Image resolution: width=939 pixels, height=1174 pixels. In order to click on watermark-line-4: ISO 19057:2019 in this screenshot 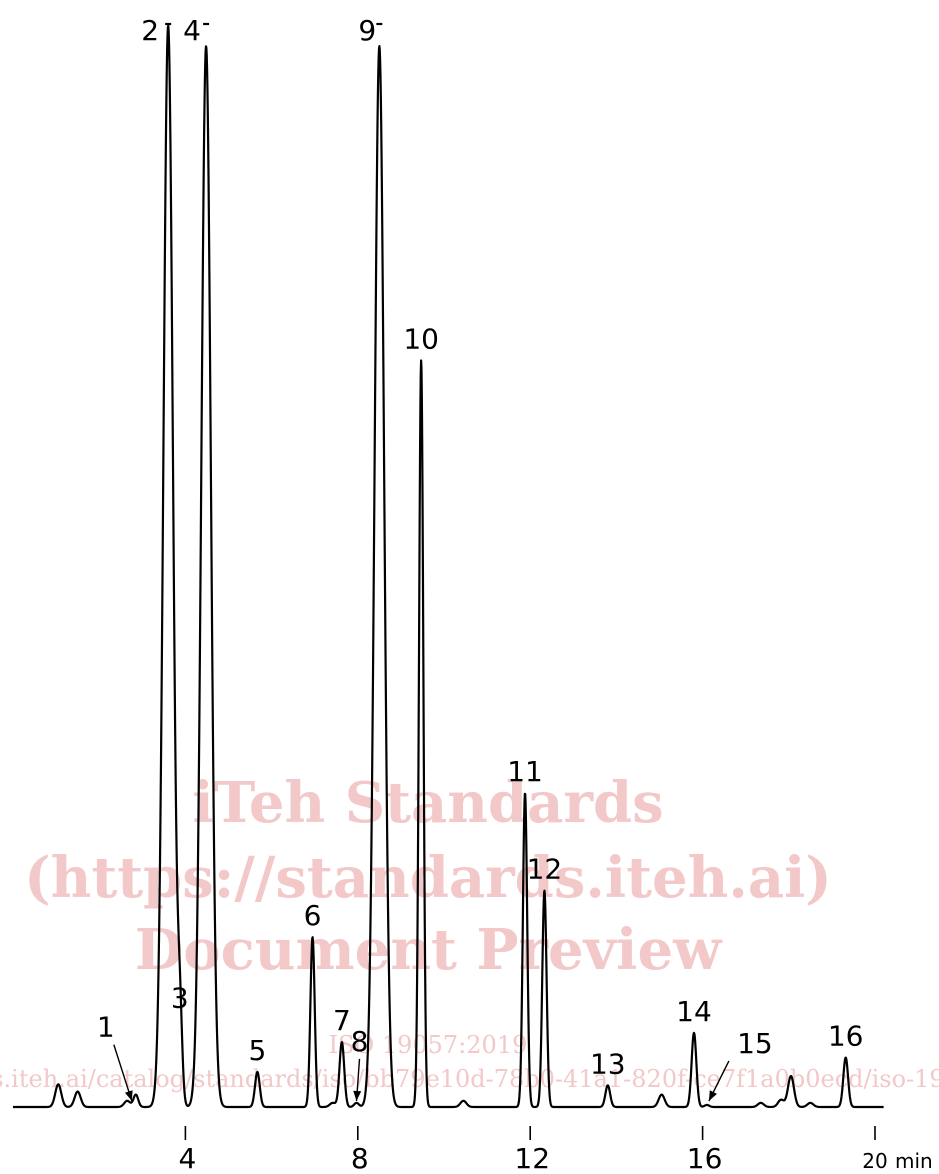, I will do `click(428, 1045)`.